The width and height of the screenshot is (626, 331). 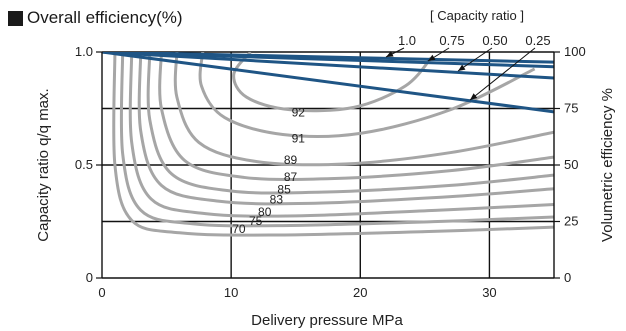 I want to click on contour-label-75: 75, so click(x=256, y=221).